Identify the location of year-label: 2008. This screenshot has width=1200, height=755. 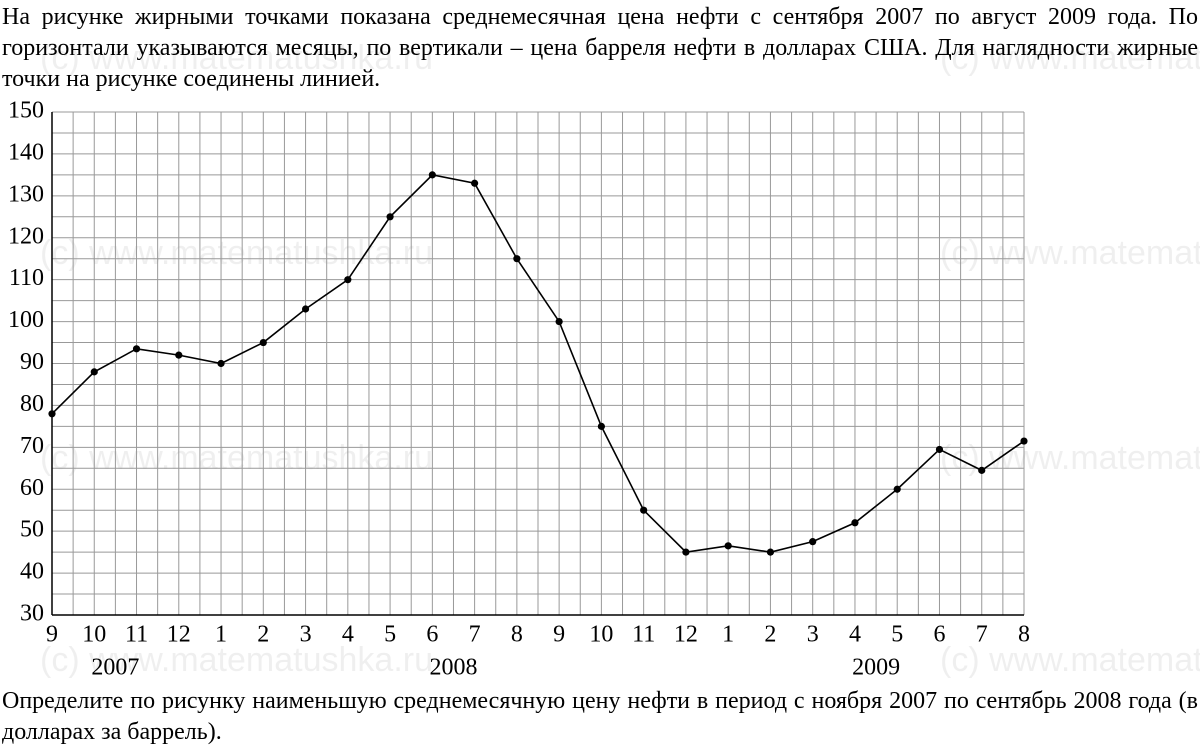
(453, 668).